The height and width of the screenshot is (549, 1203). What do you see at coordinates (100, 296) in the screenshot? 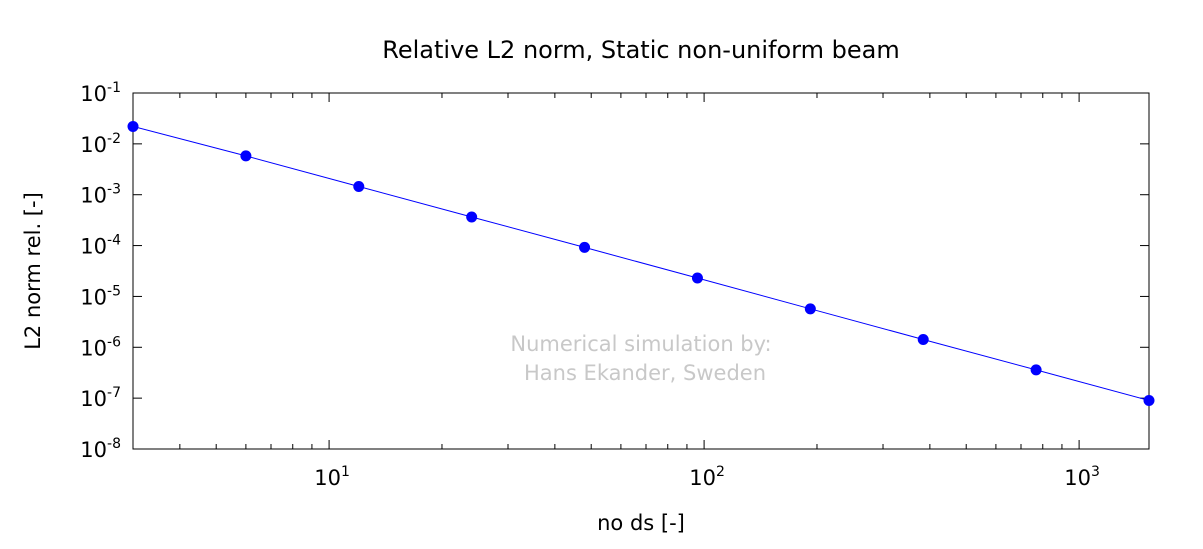
I see `y-tick-label: 10⁻⁵` at bounding box center [100, 296].